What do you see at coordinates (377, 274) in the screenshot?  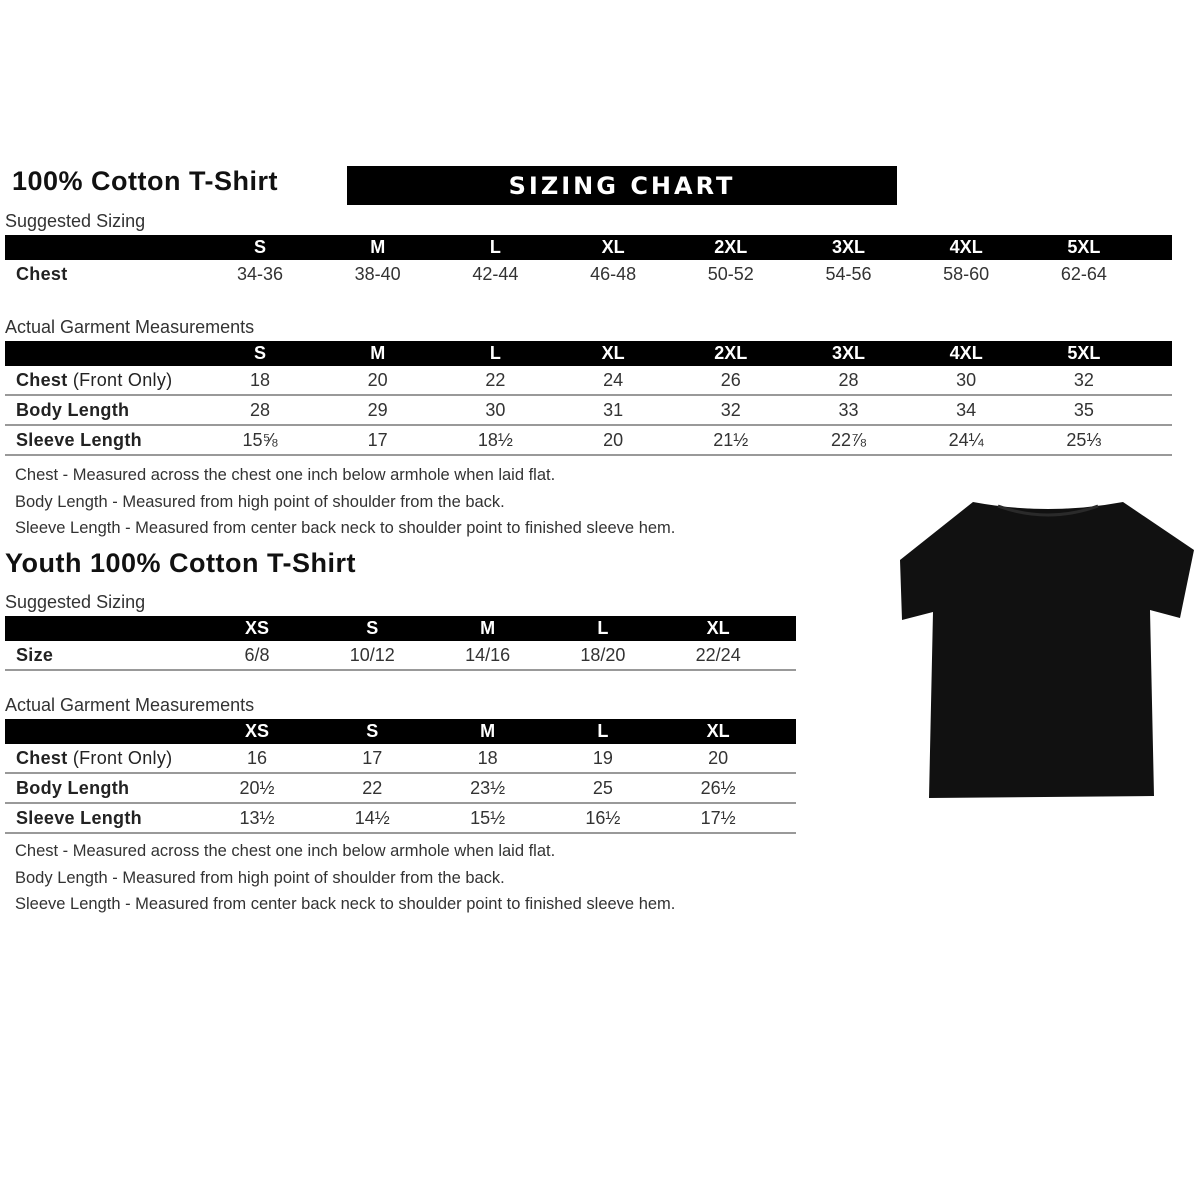 I see `table-cell: 38-40` at bounding box center [377, 274].